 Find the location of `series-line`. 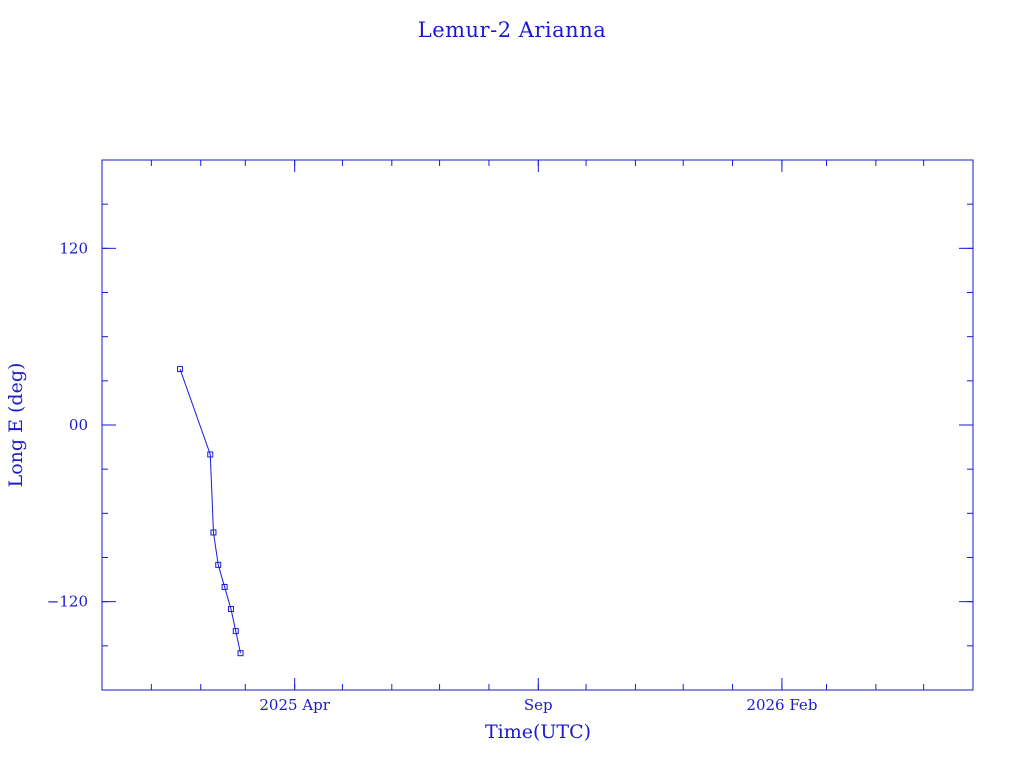

series-line is located at coordinates (210, 511).